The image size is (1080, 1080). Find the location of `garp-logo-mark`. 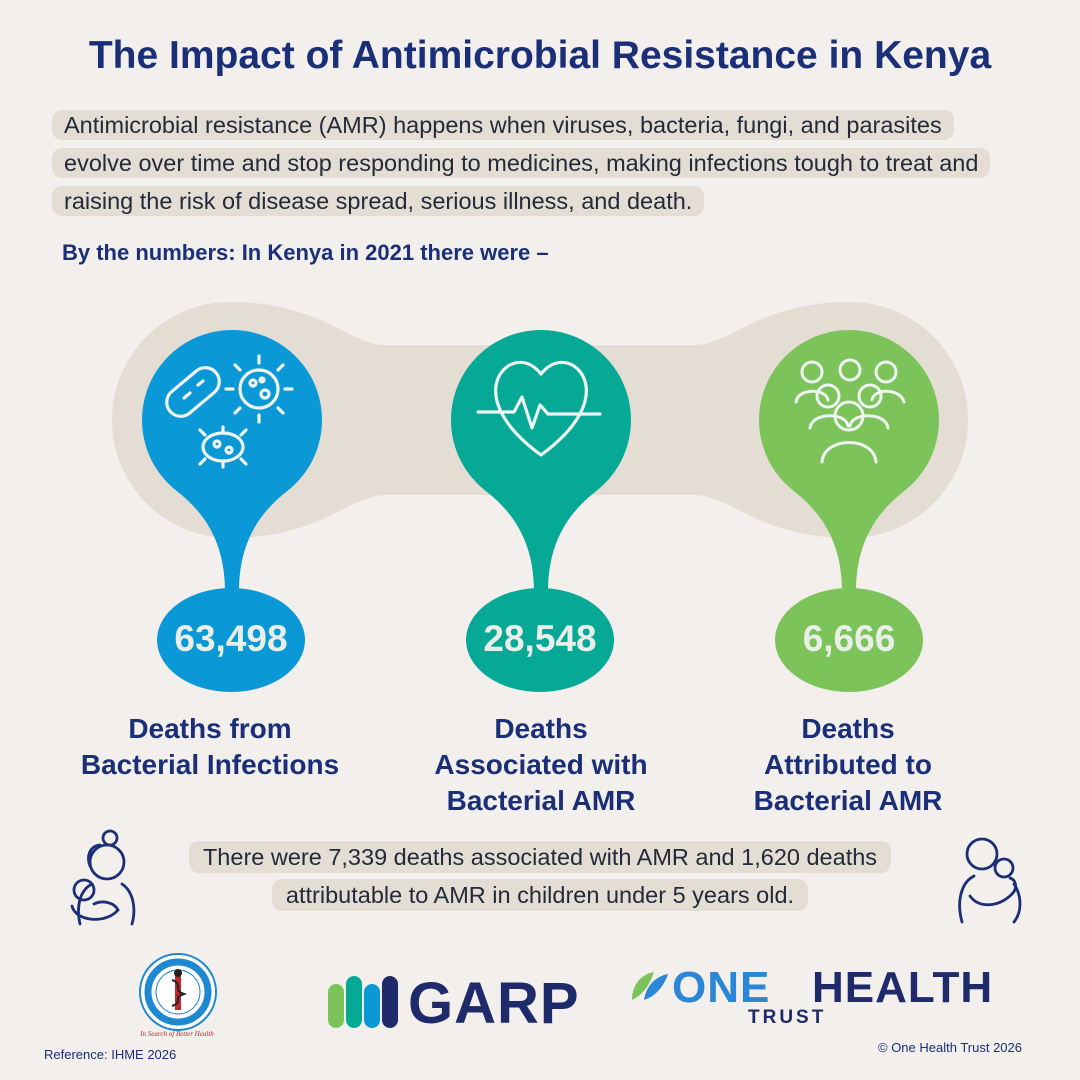

garp-logo-mark is located at coordinates (363, 1002).